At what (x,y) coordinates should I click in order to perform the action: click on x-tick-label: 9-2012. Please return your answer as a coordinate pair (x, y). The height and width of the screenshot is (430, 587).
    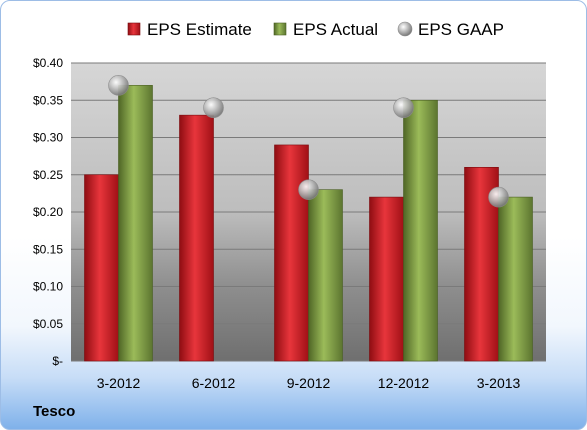
    Looking at the image, I should click on (309, 383).